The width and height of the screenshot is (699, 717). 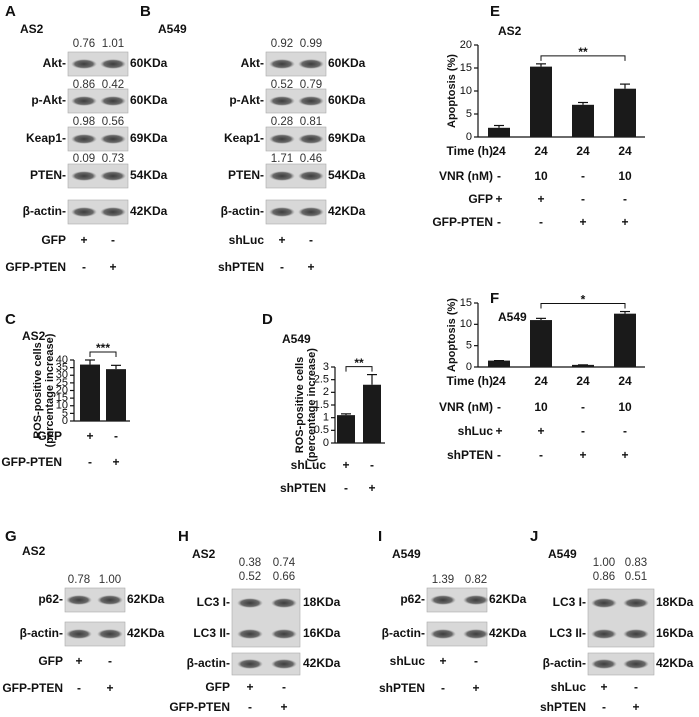 What do you see at coordinates (62, 398) in the screenshot?
I see `y-tick-label: 15` at bounding box center [62, 398].